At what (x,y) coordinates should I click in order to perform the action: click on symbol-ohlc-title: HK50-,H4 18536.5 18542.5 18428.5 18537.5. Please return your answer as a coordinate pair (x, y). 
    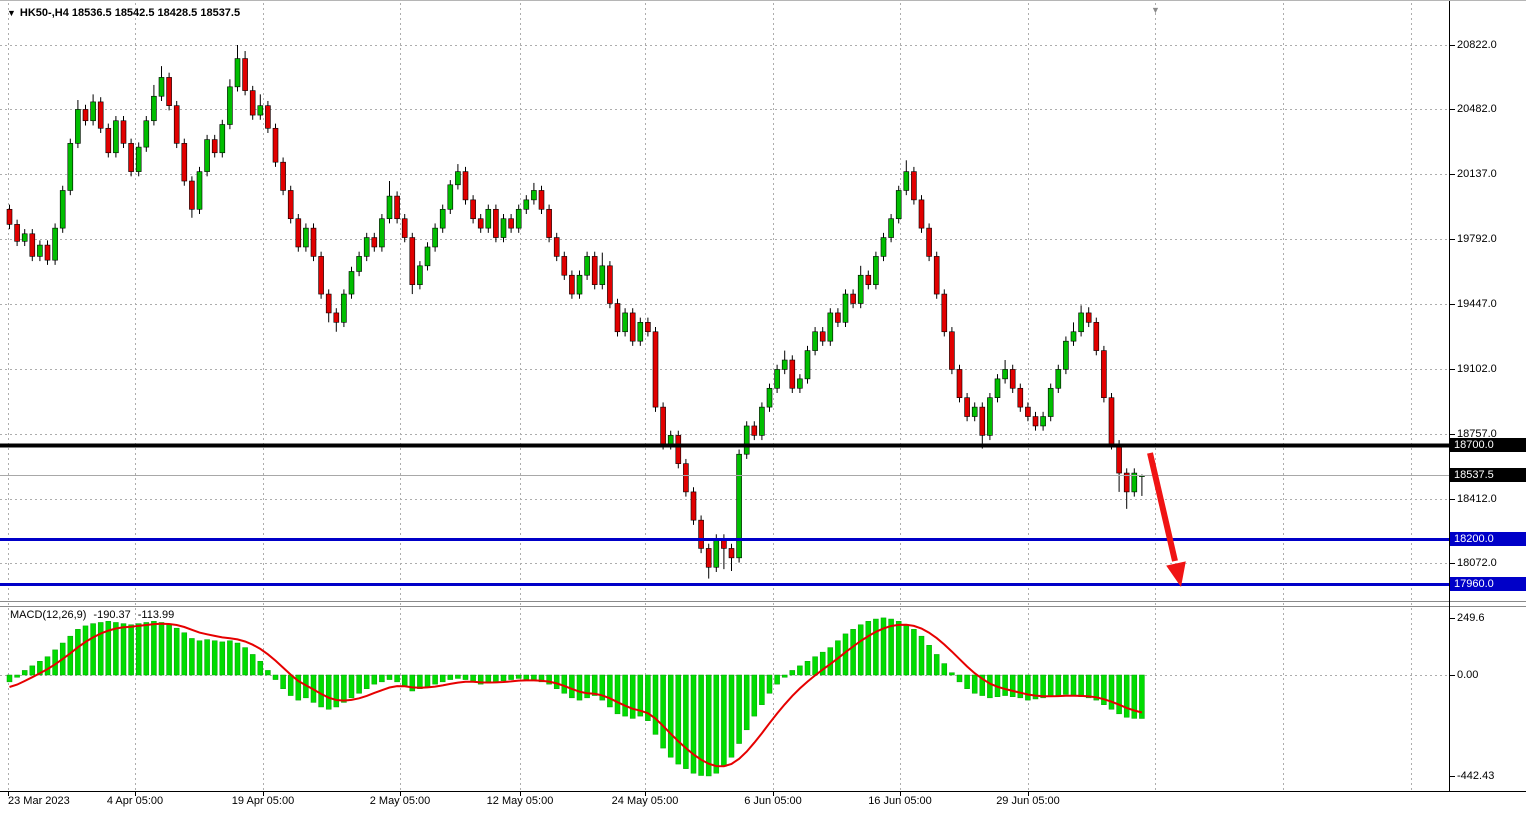
    Looking at the image, I should click on (130, 13).